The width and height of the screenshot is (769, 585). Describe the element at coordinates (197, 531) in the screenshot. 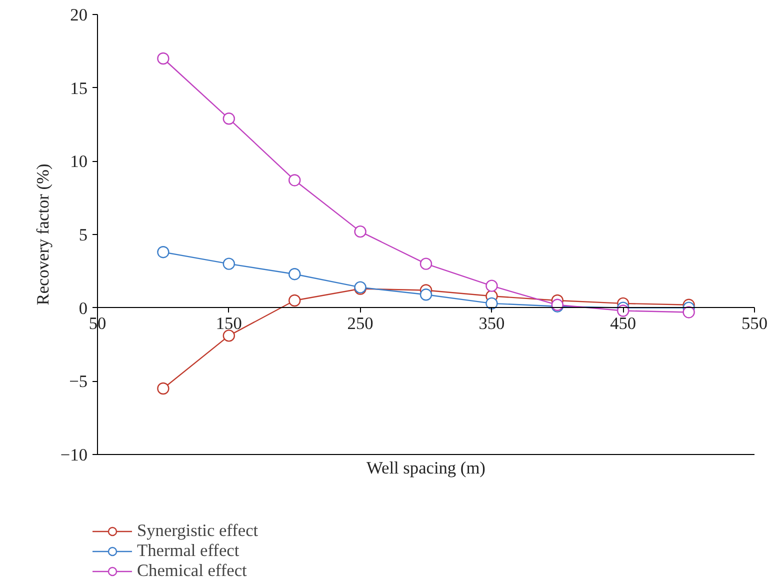

I see `legend-label: Synergistic effect` at that location.